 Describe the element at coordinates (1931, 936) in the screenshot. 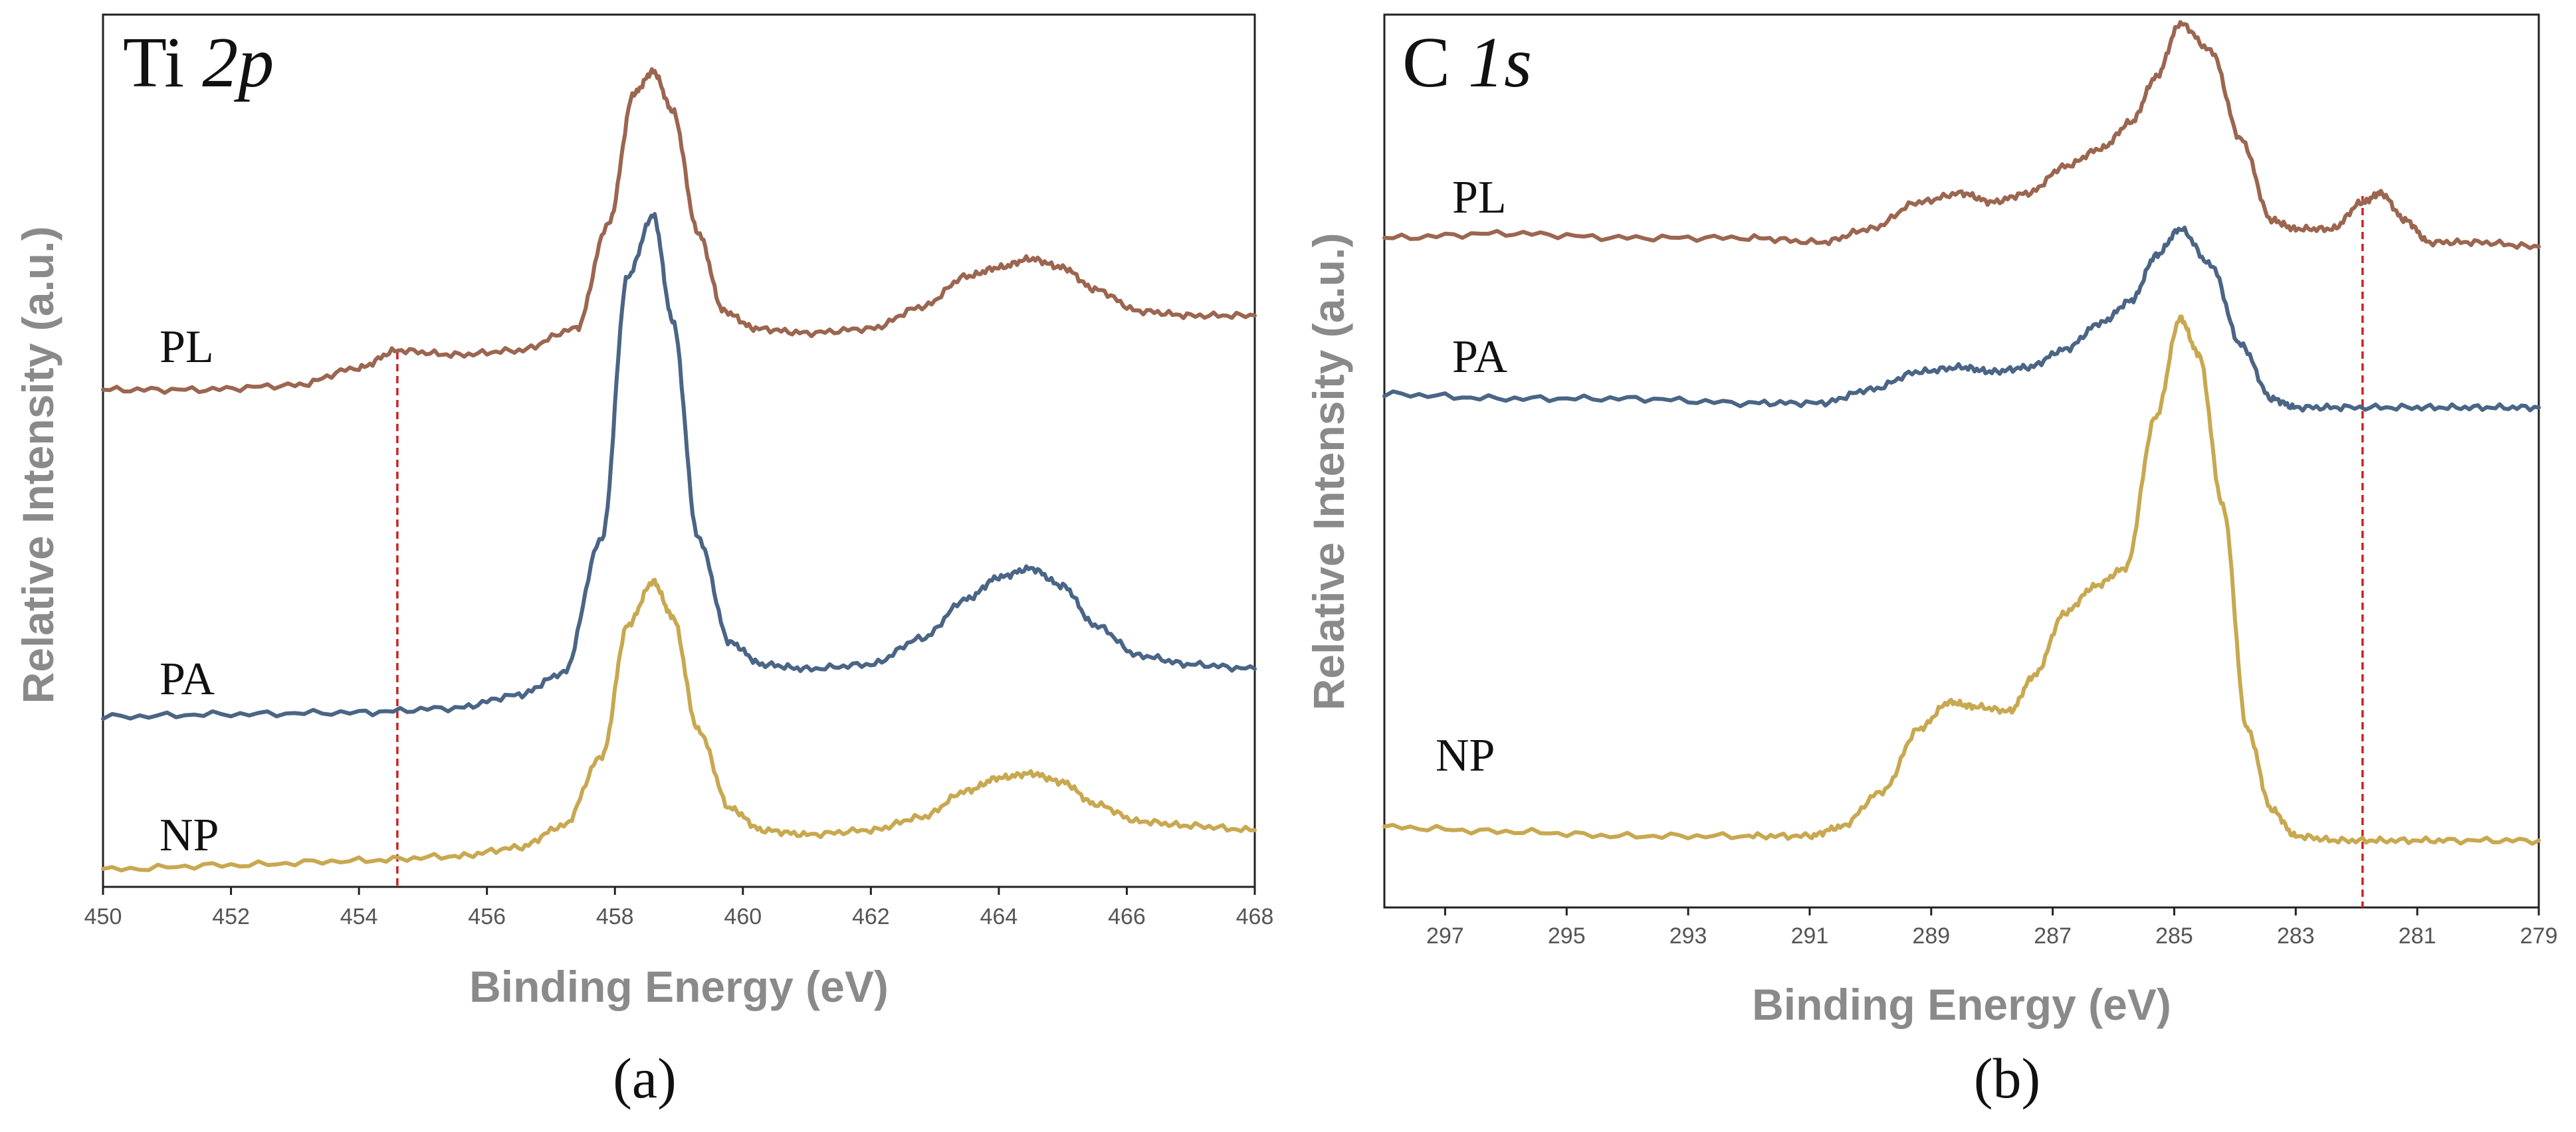

I see `x-tick-label: 289` at that location.